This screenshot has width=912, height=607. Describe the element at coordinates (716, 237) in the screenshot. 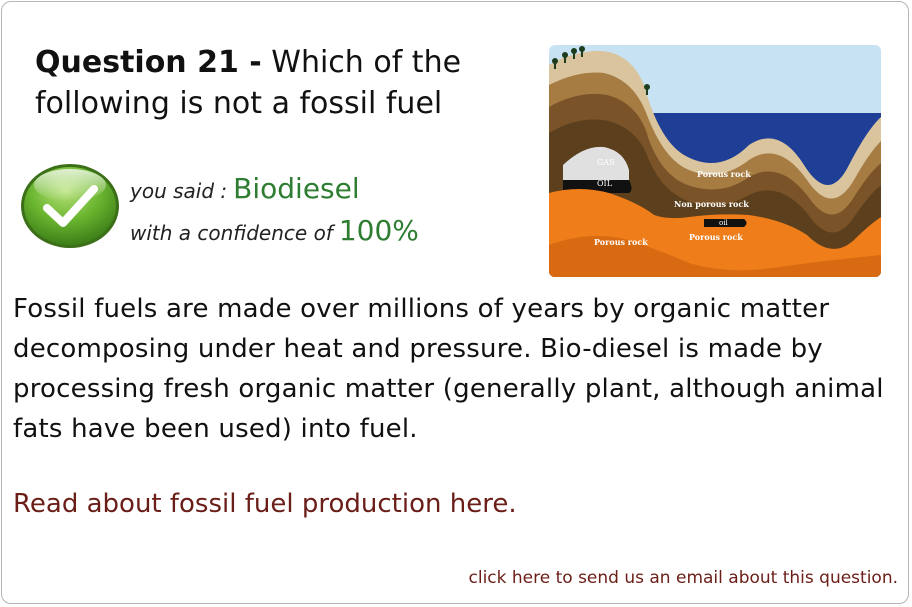

I see `label-porous-rock-mid: Porous rock` at that location.